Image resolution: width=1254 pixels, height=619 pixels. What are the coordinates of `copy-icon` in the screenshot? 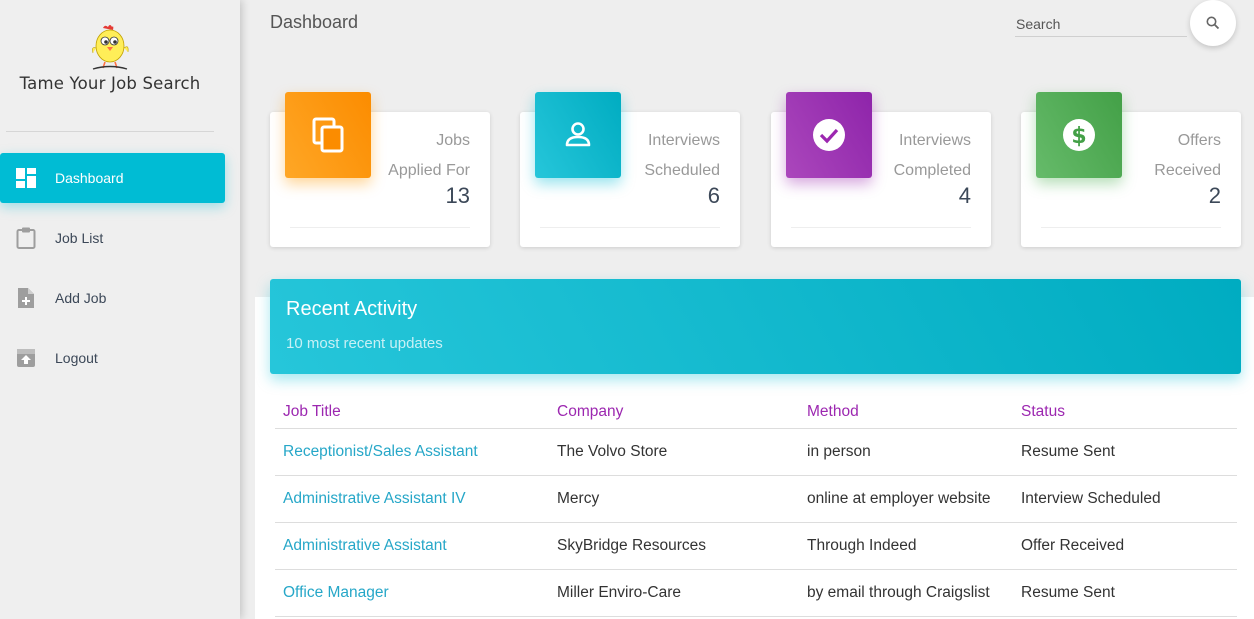 It's located at (328, 135).